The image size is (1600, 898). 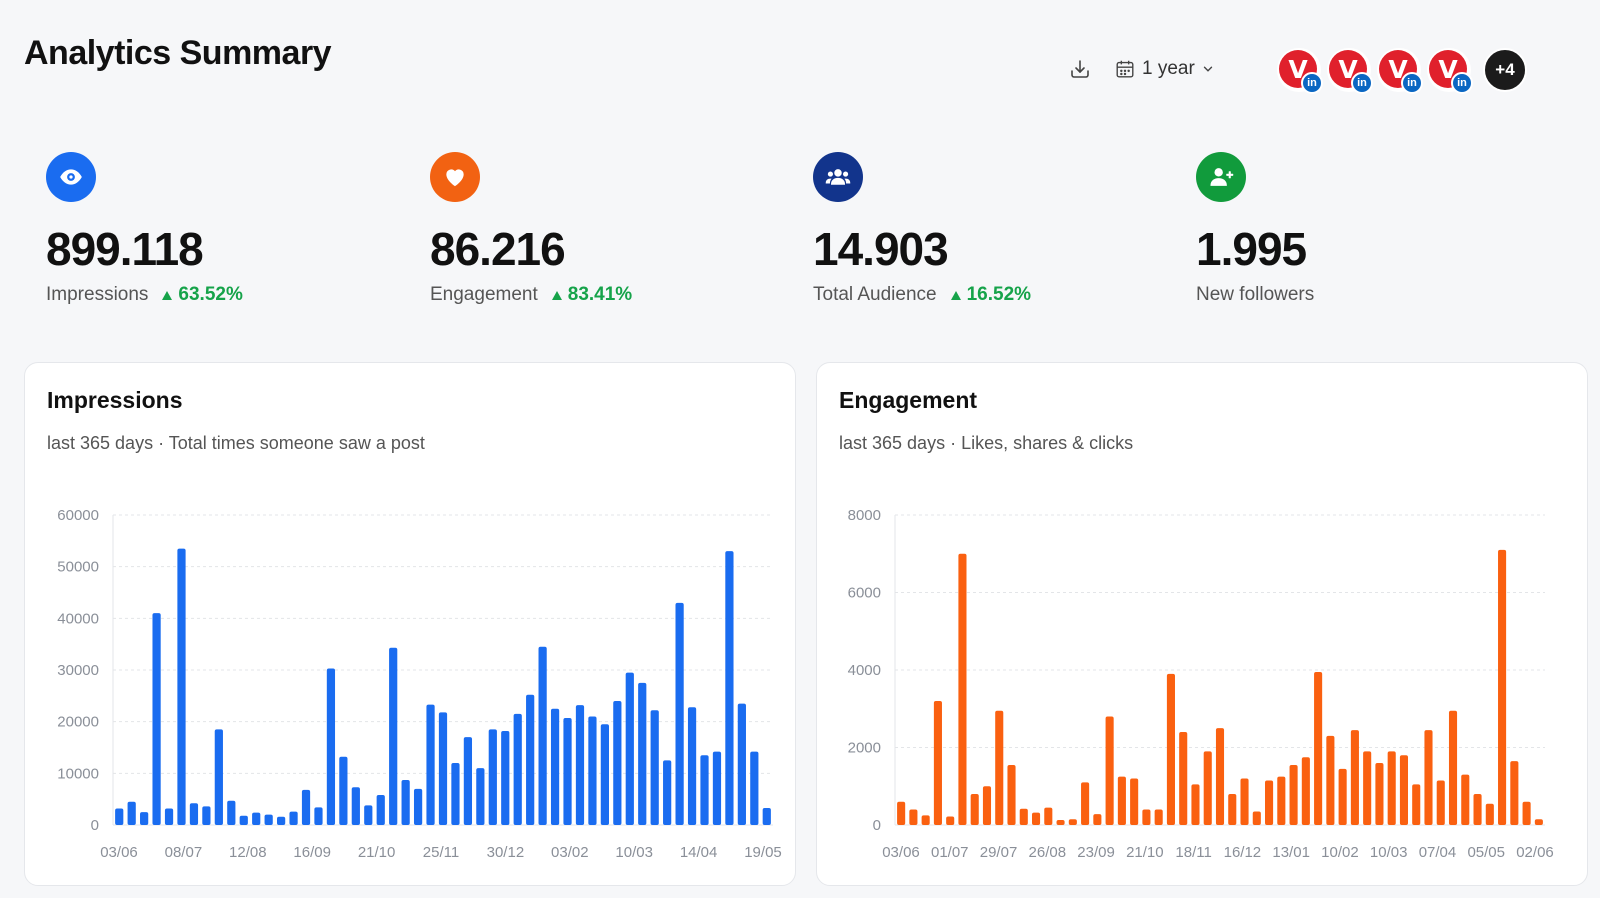 What do you see at coordinates (1048, 852) in the screenshot?
I see `x-tick-label: 26/08` at bounding box center [1048, 852].